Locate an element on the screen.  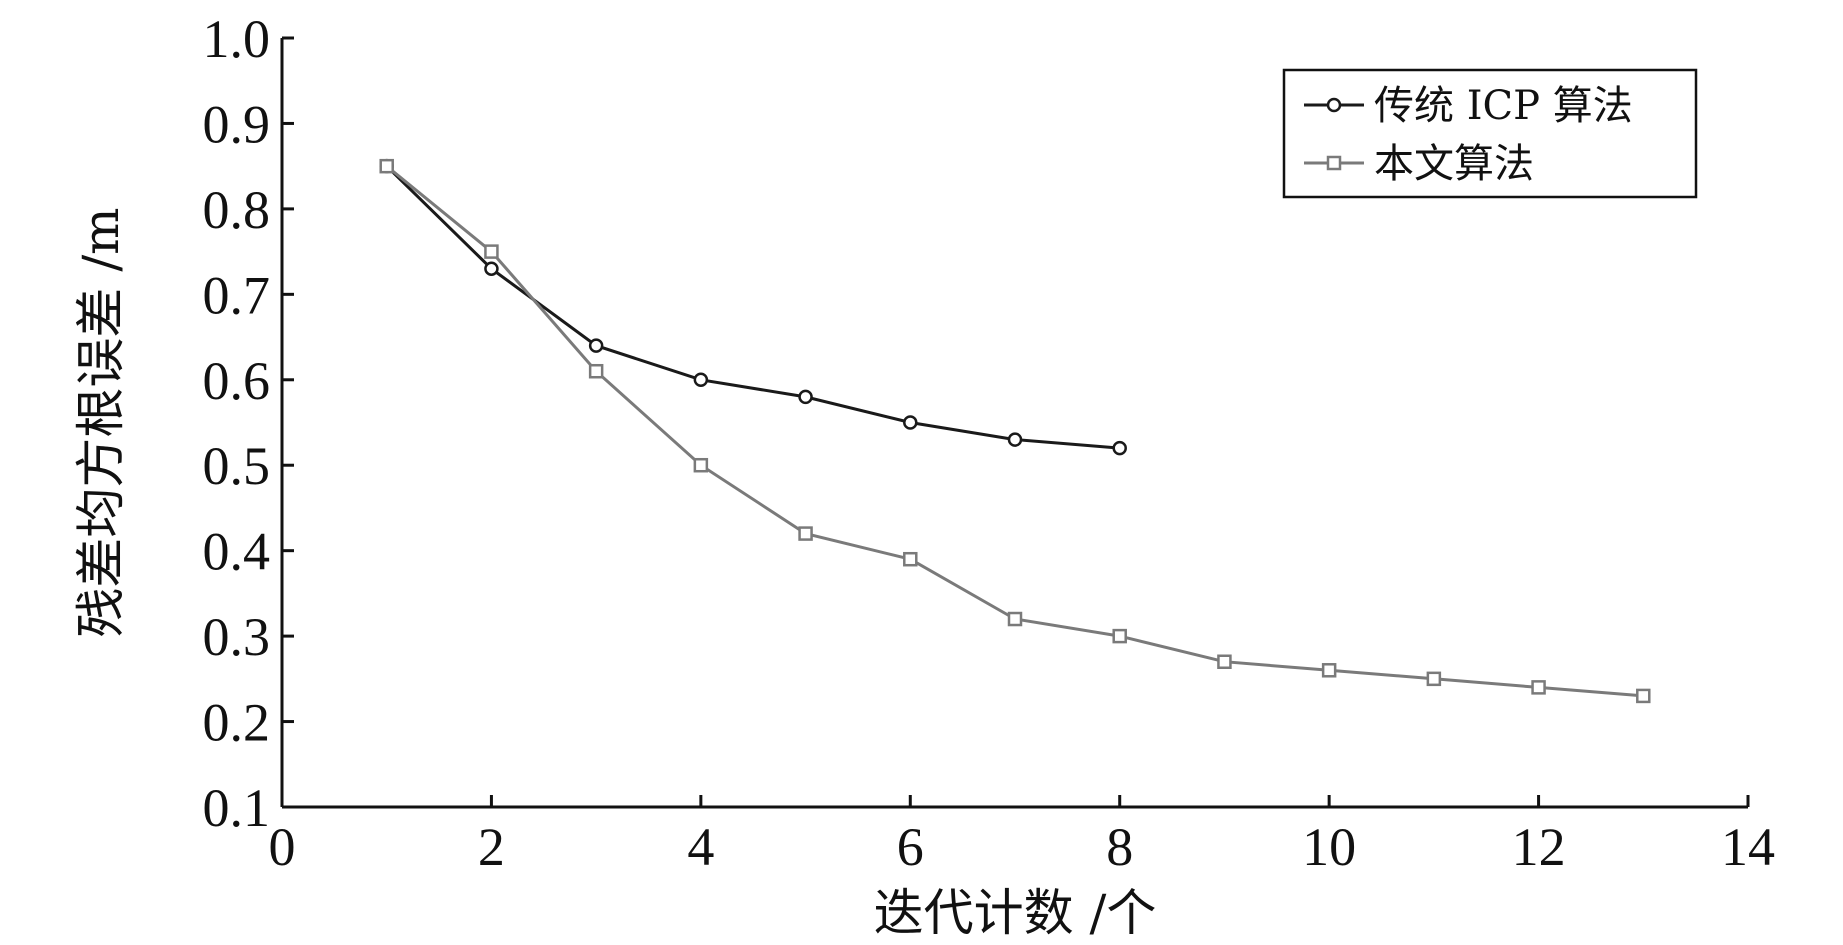
legend-label: 本文算法 is located at coordinates (1454, 164).